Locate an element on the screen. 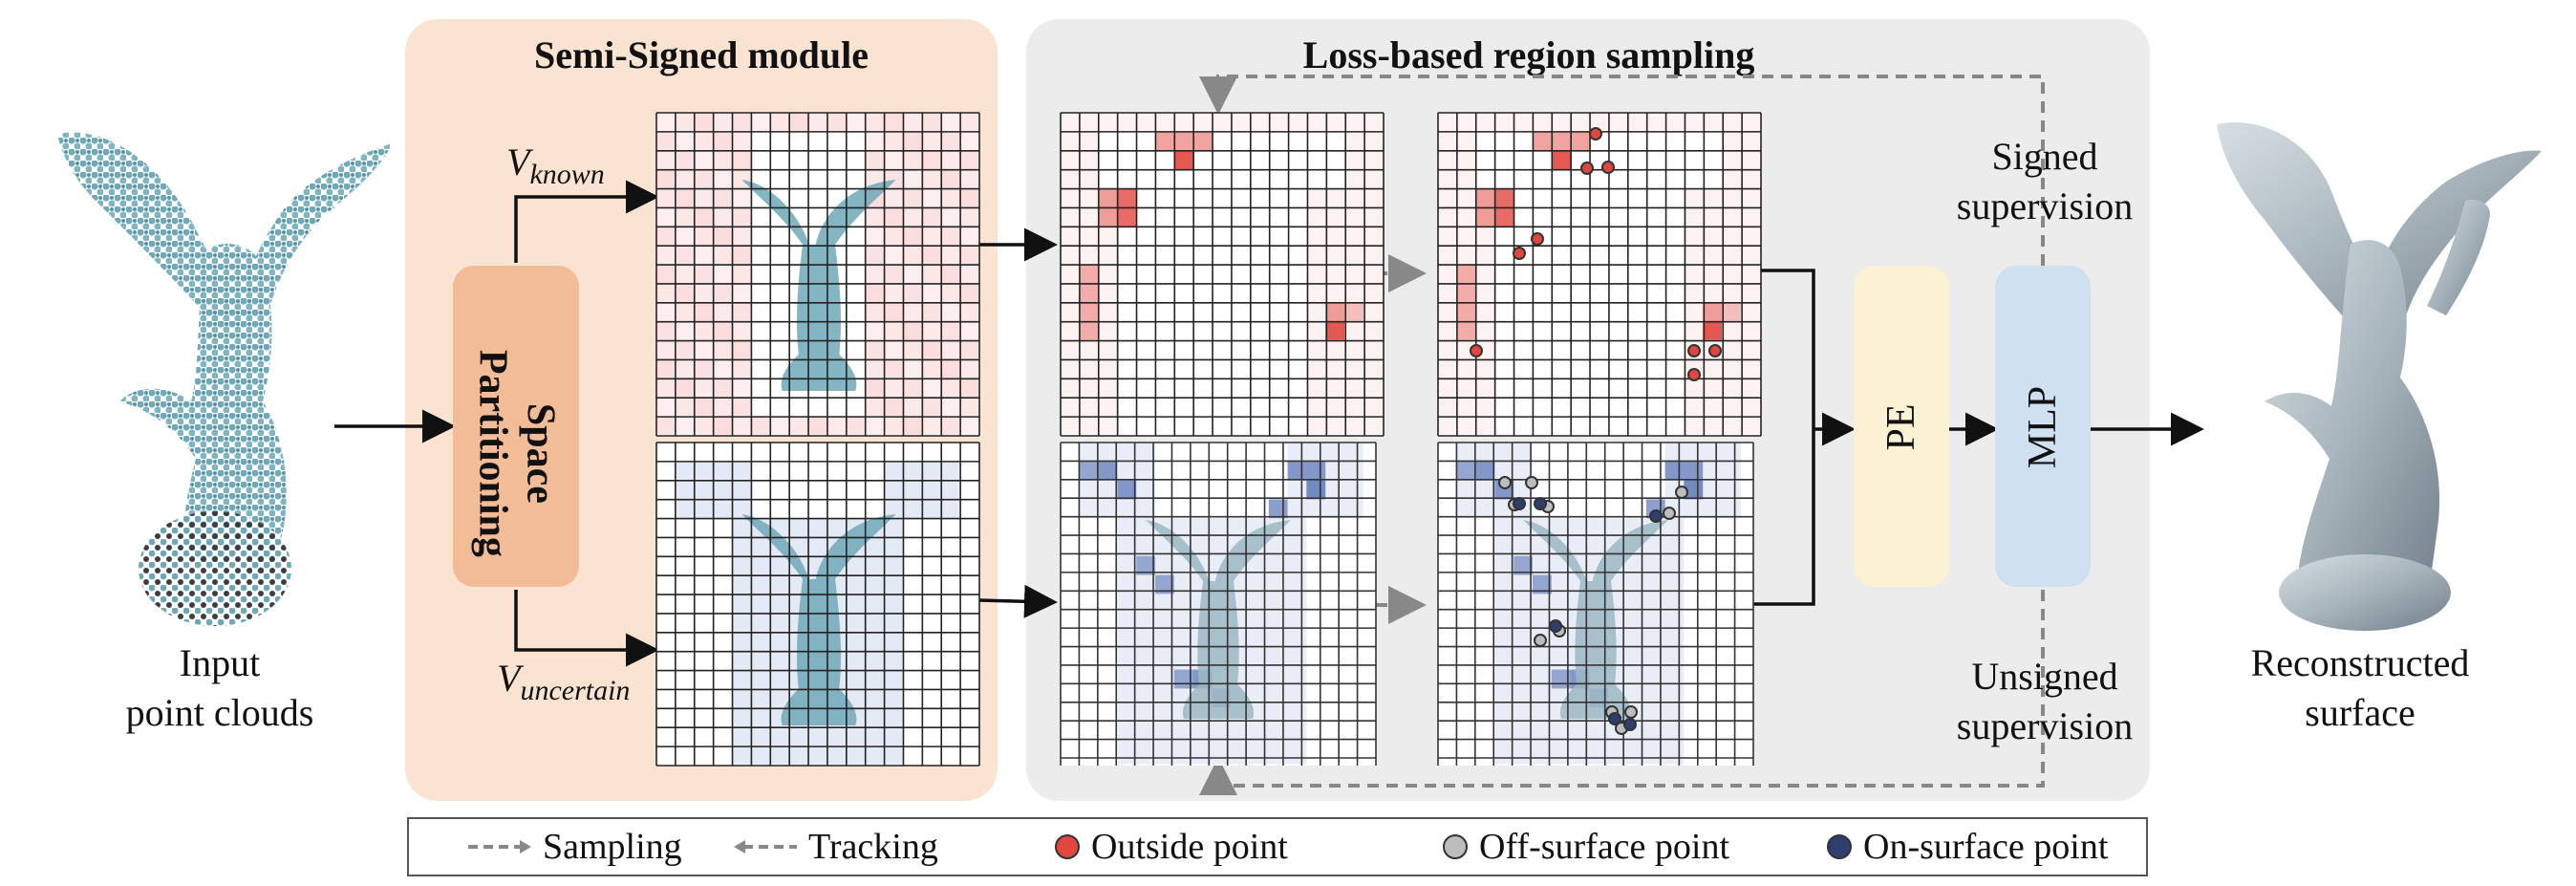 This screenshot has width=2576, height=886. mlp-label: MLP is located at coordinates (2043, 427).